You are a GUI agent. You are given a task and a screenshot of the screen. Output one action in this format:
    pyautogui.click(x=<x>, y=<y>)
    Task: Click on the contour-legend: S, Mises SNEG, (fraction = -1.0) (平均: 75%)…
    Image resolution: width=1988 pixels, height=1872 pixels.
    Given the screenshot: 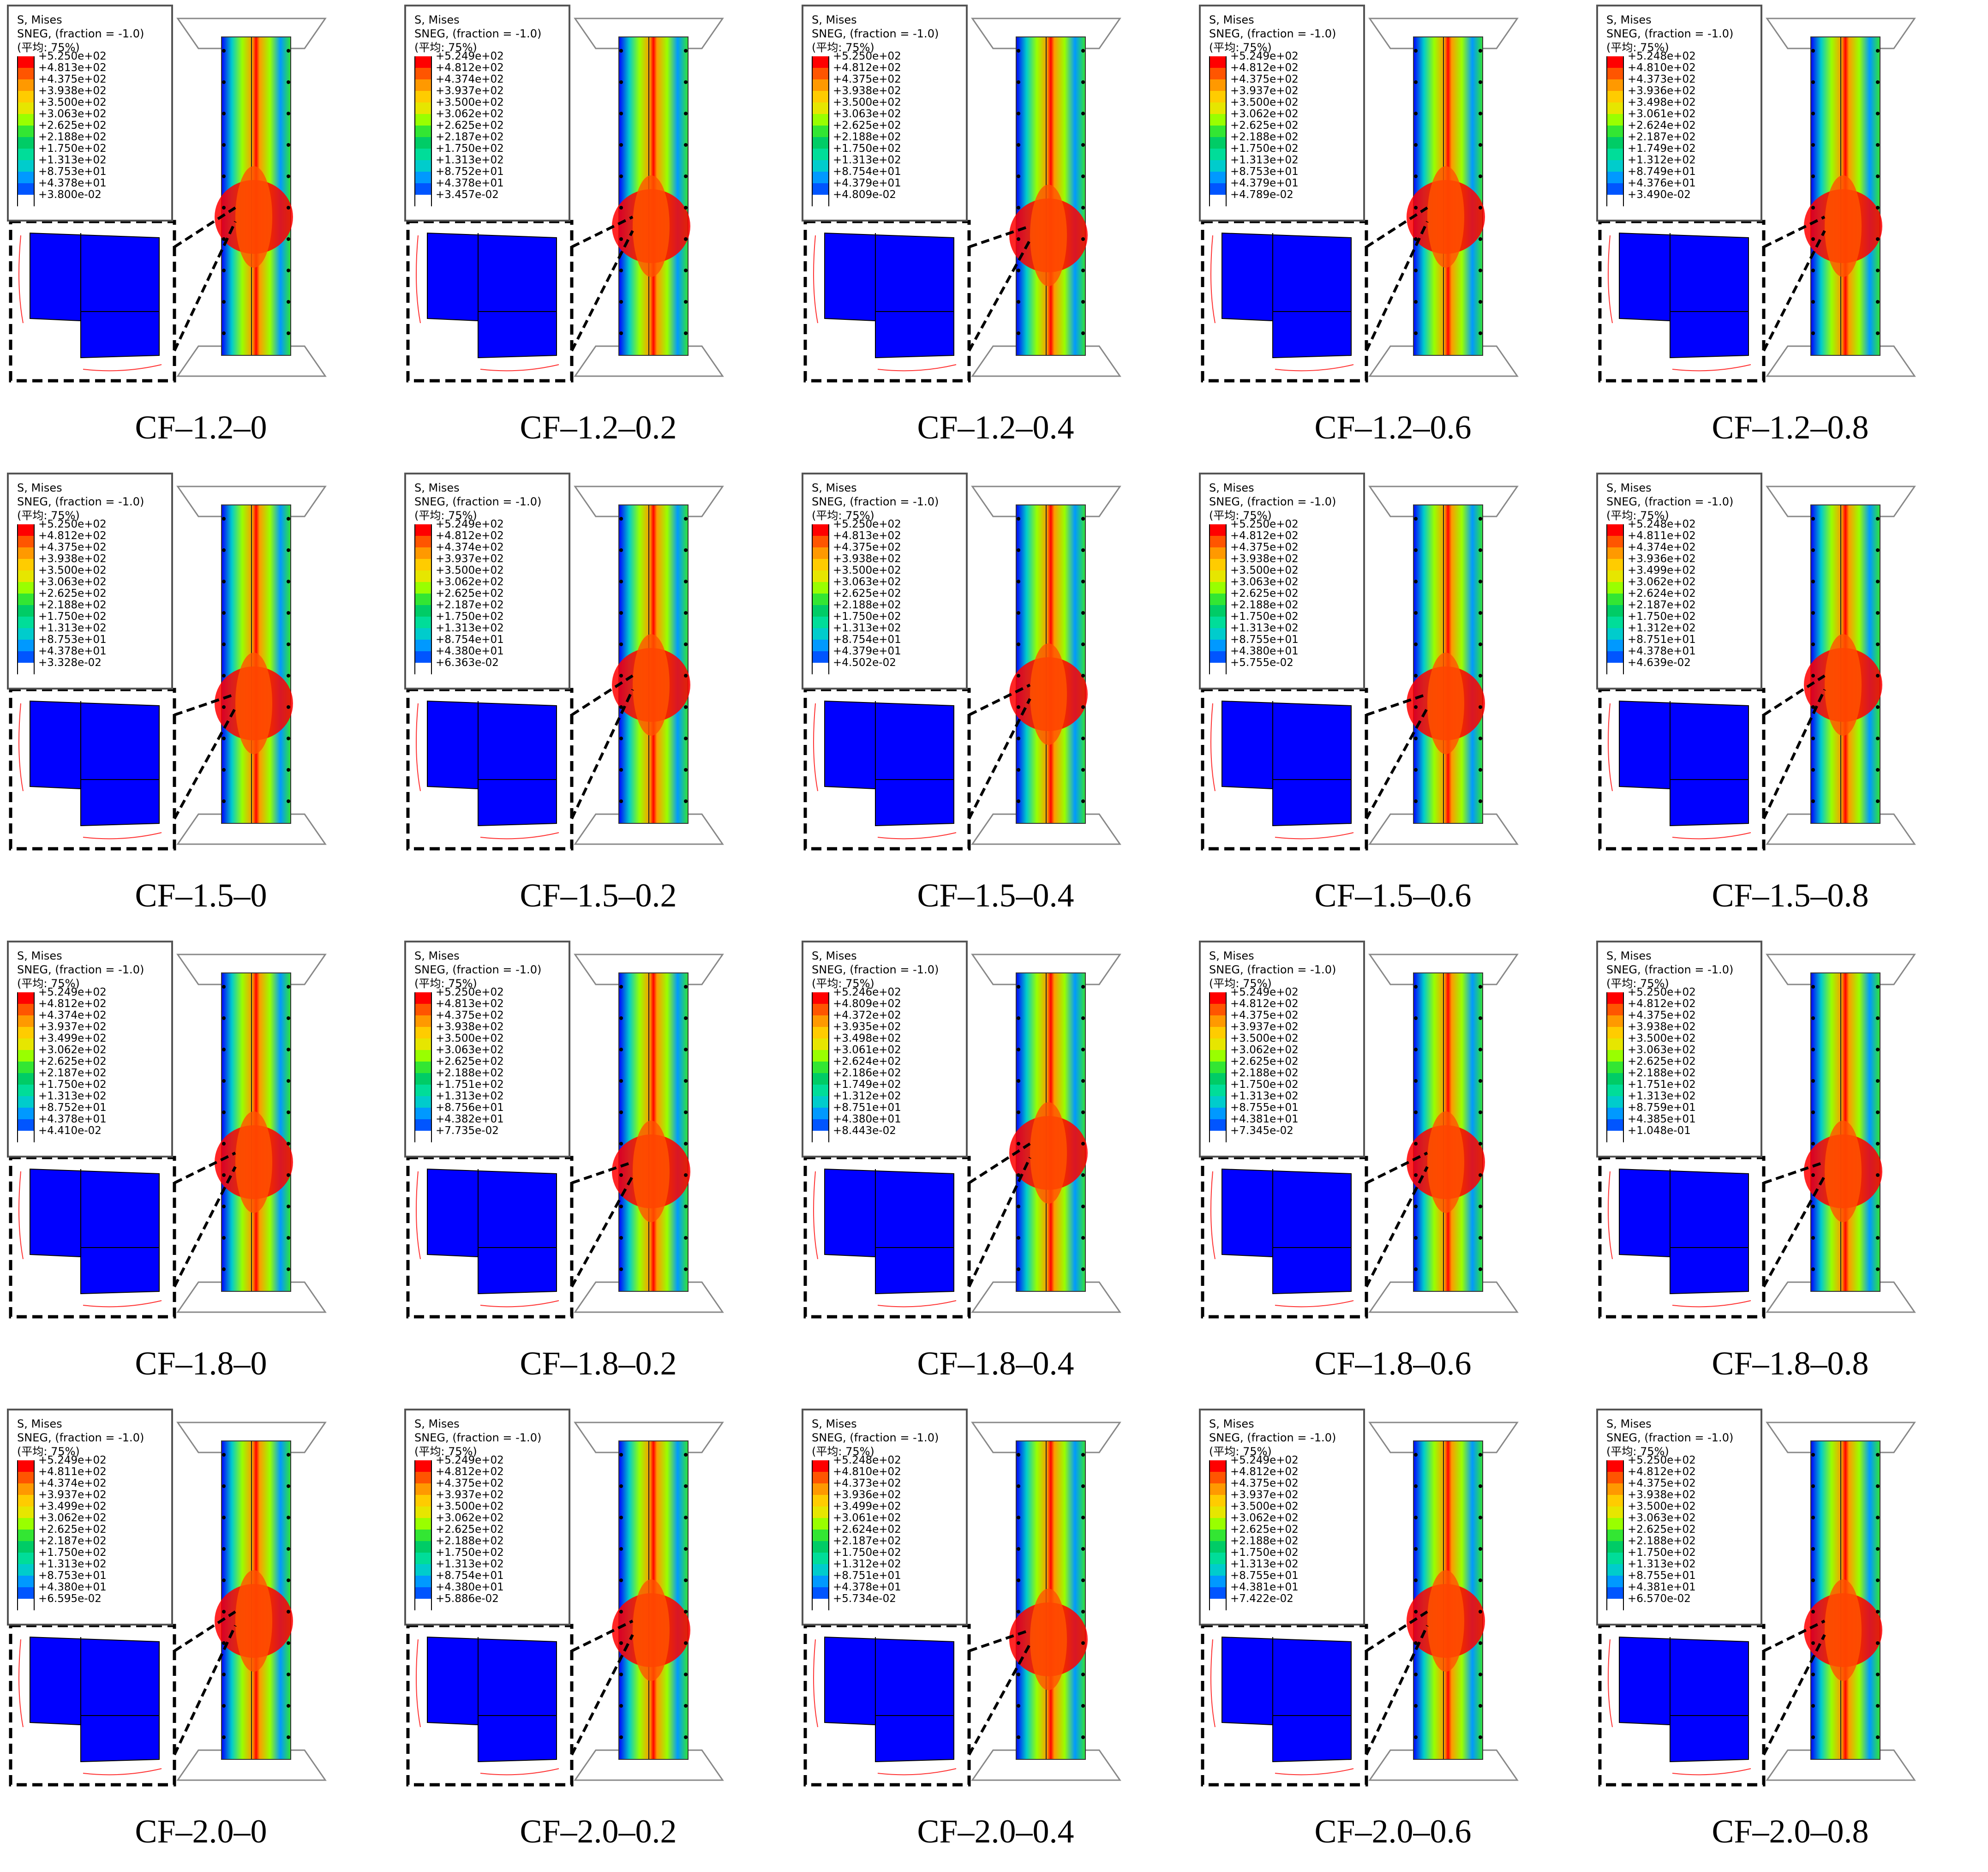 What is the action you would take?
    pyautogui.click(x=1282, y=113)
    